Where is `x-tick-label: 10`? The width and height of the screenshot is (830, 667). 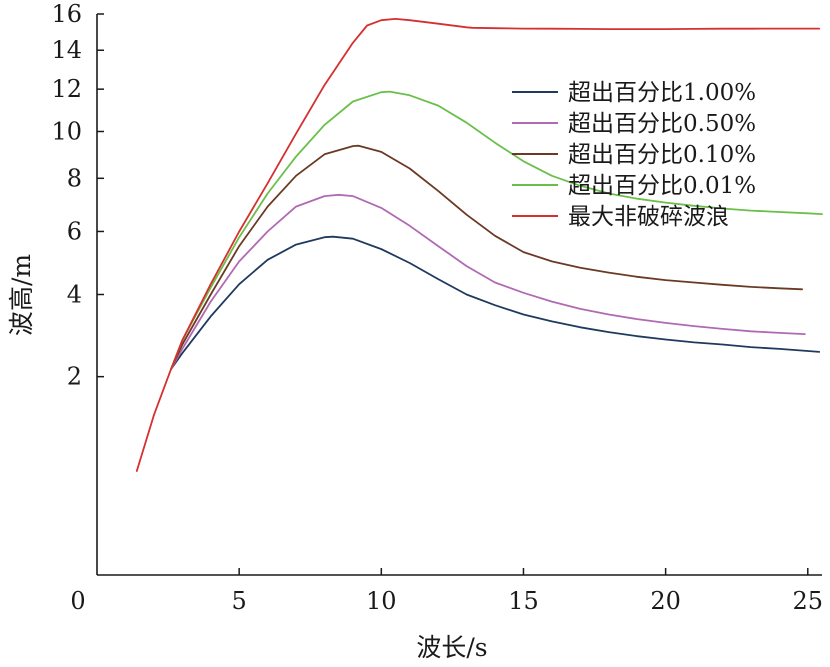 x-tick-label: 10 is located at coordinates (381, 601).